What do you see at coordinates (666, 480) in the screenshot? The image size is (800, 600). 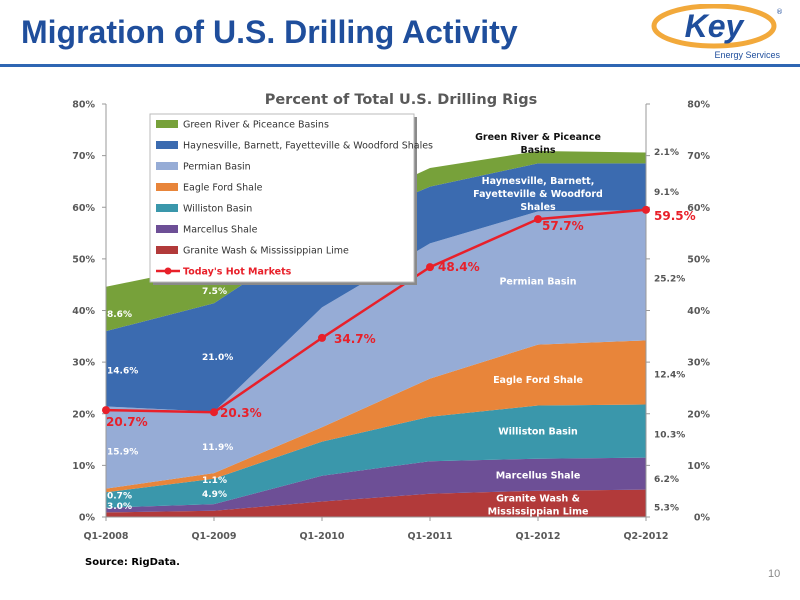 I see `data-label: 6.2%` at bounding box center [666, 480].